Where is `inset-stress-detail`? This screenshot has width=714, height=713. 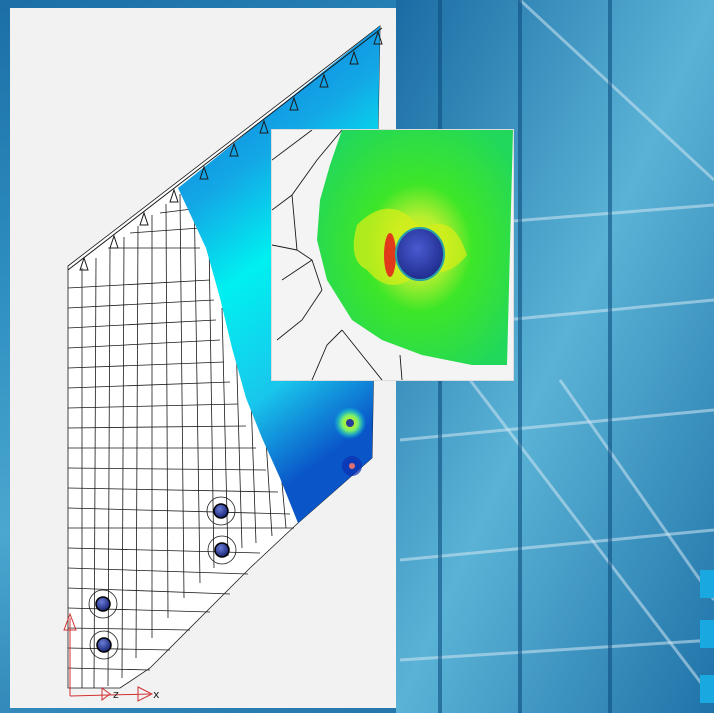 inset-stress-detail is located at coordinates (392, 255).